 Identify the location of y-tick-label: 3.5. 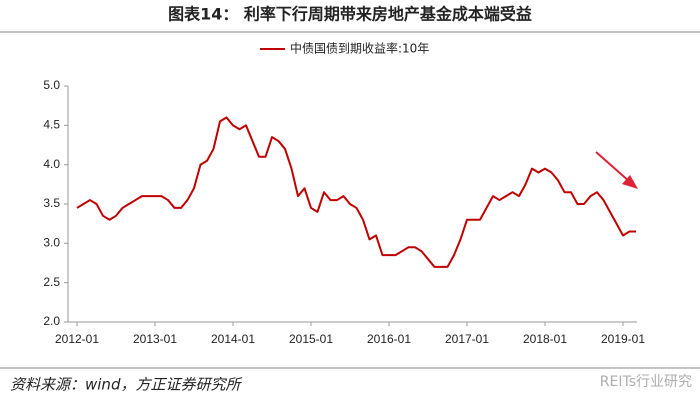
(51, 203).